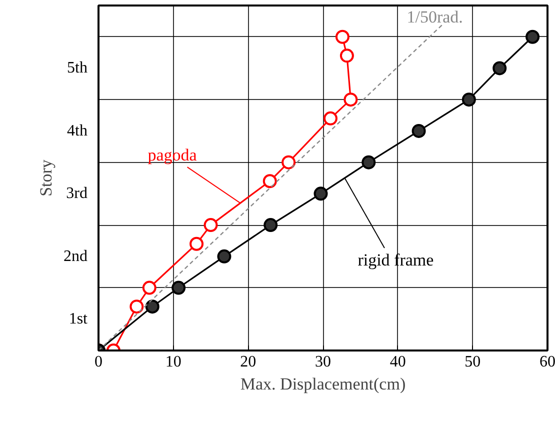  Describe the element at coordinates (323, 384) in the screenshot. I see `x-axis-title: Max. Displacement(cm)` at that location.